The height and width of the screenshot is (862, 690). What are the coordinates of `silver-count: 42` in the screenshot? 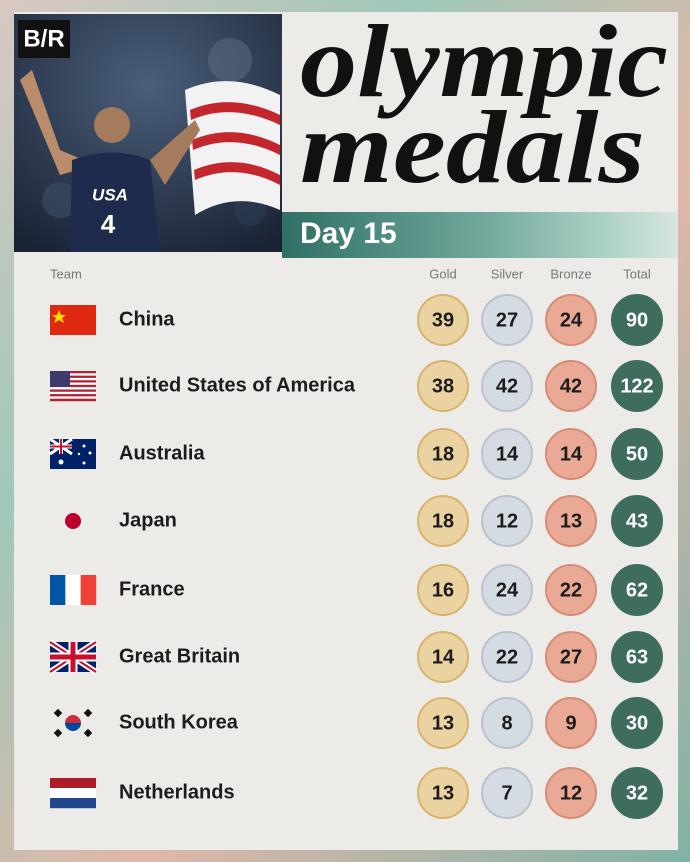 It's located at (507, 386).